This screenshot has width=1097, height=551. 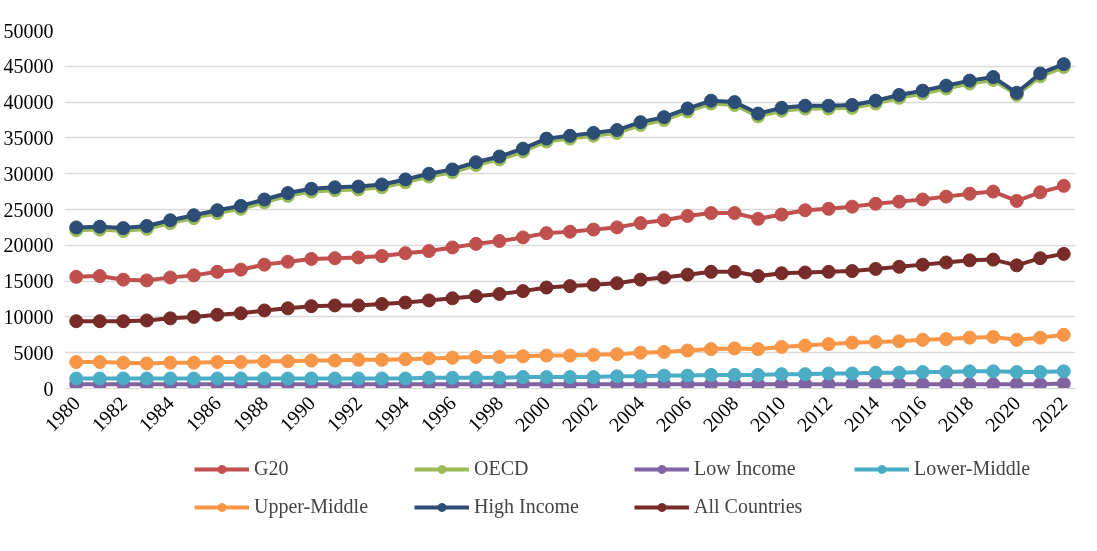 What do you see at coordinates (28, 30) in the screenshot?
I see `y-tick-label: 50000` at bounding box center [28, 30].